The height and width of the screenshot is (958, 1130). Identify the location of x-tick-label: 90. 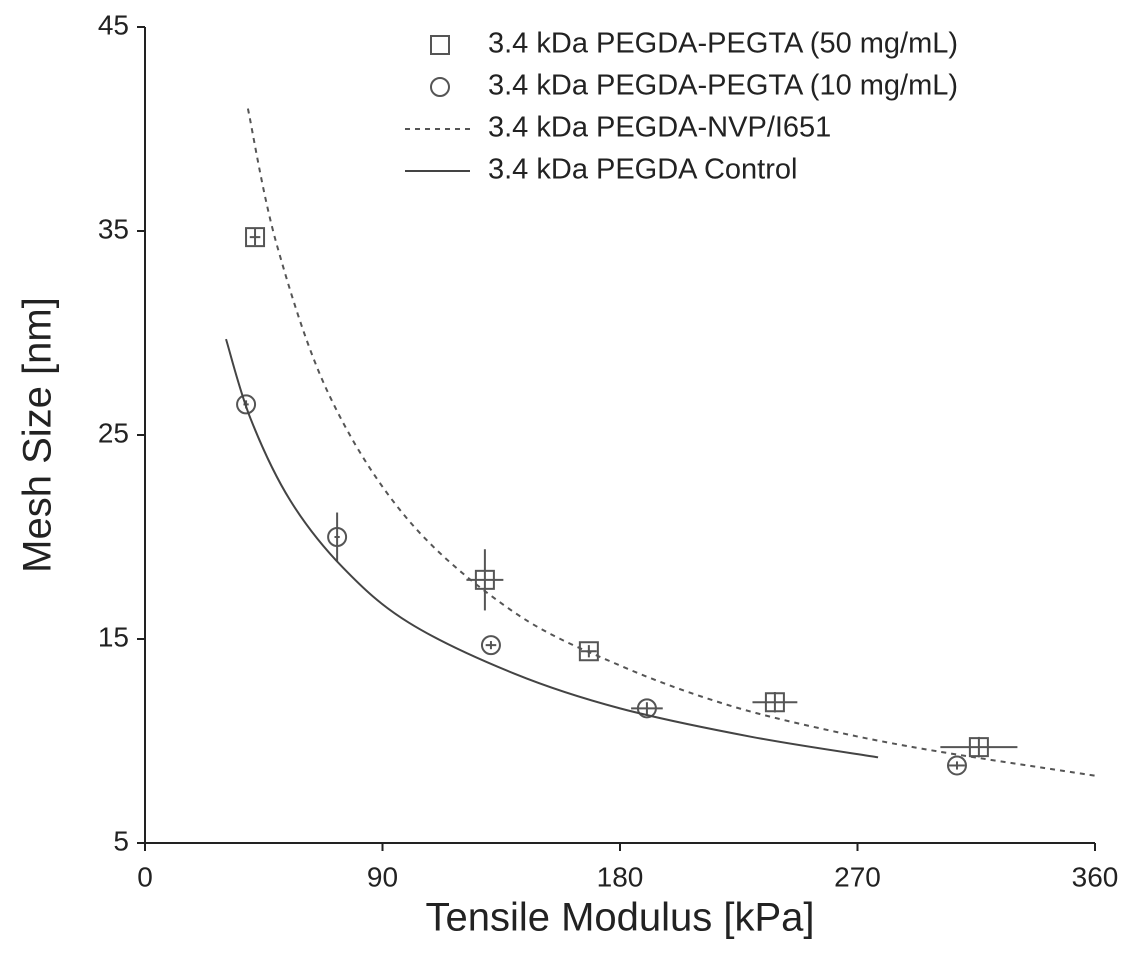
(382, 876).